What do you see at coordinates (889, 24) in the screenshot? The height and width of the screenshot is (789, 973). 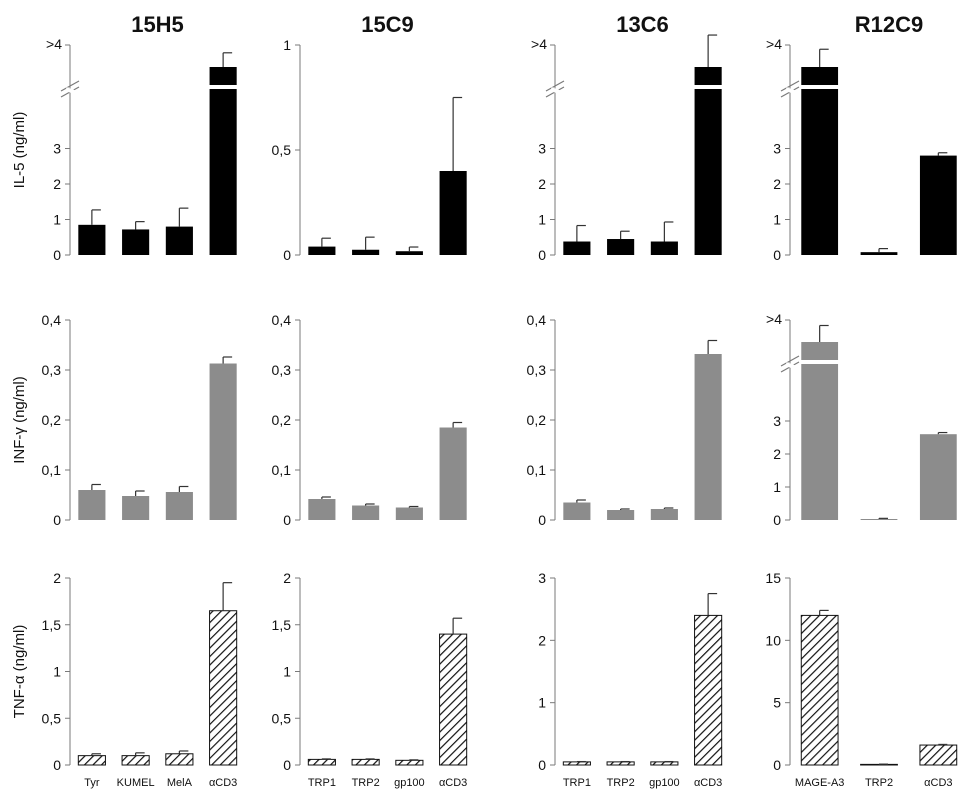 I see `panel-title: R12C9` at bounding box center [889, 24].